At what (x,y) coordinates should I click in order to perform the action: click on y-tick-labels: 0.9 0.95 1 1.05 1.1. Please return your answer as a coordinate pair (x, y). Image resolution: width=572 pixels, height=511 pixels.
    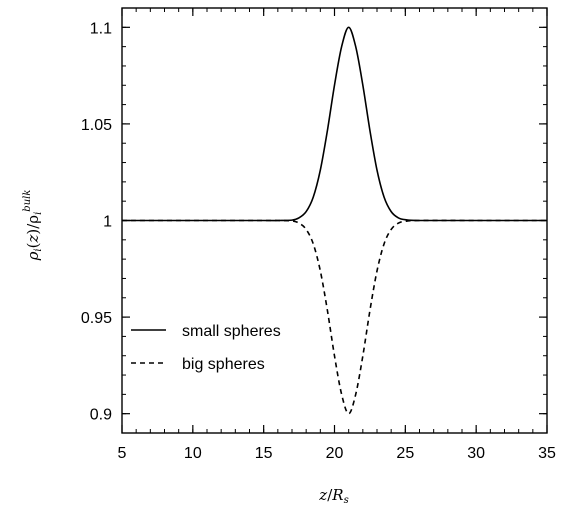
    Looking at the image, I should click on (96, 221).